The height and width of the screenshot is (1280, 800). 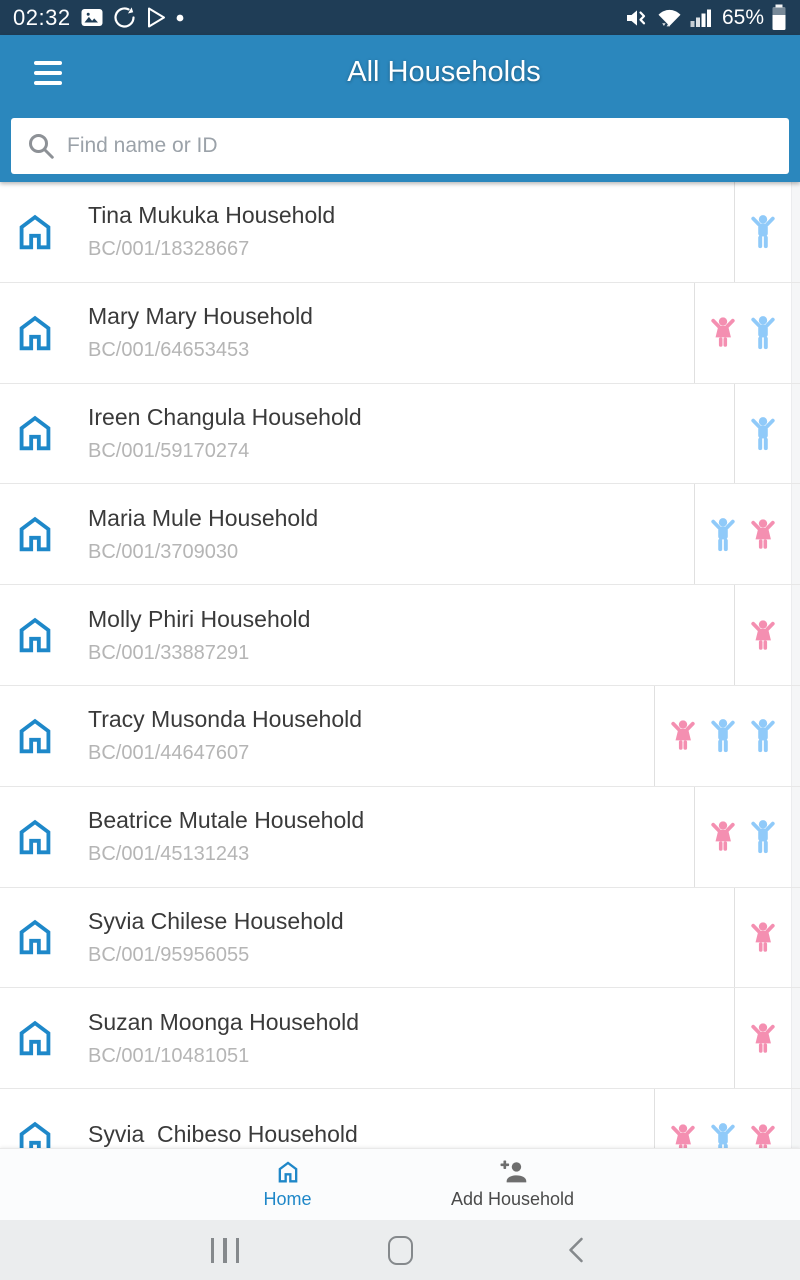 I want to click on battery-icon, so click(x=779, y=17).